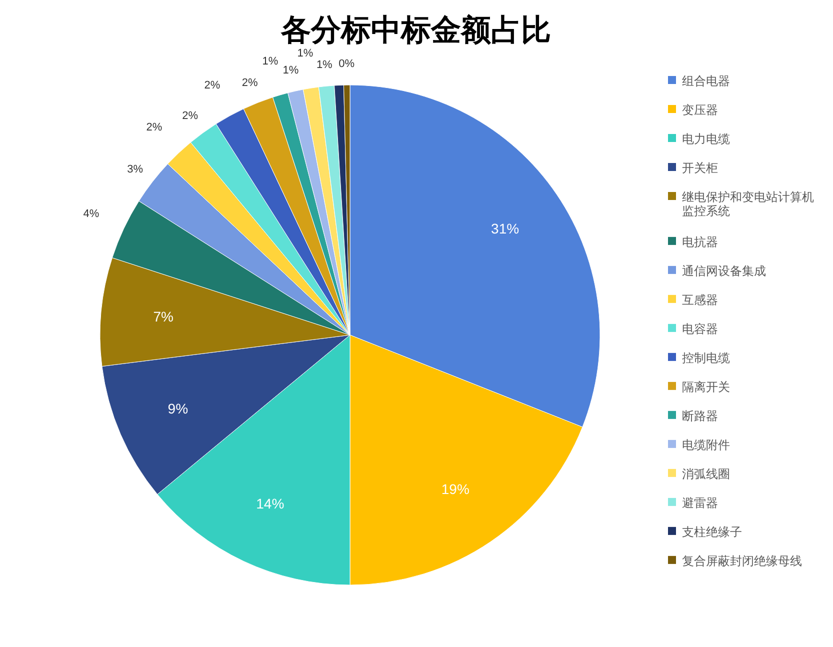  Describe the element at coordinates (91, 214) in the screenshot. I see `data-label: 4%` at that location.